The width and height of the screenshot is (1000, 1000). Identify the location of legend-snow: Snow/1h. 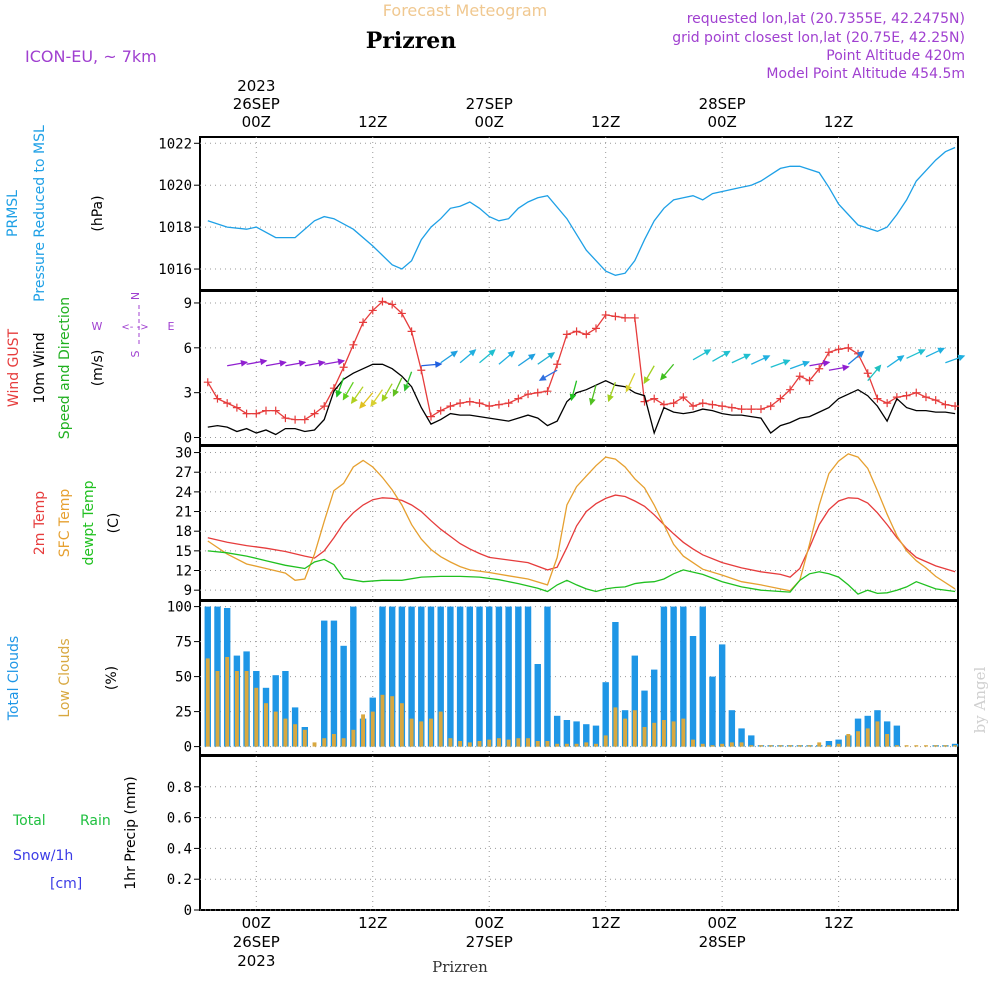
(43, 856).